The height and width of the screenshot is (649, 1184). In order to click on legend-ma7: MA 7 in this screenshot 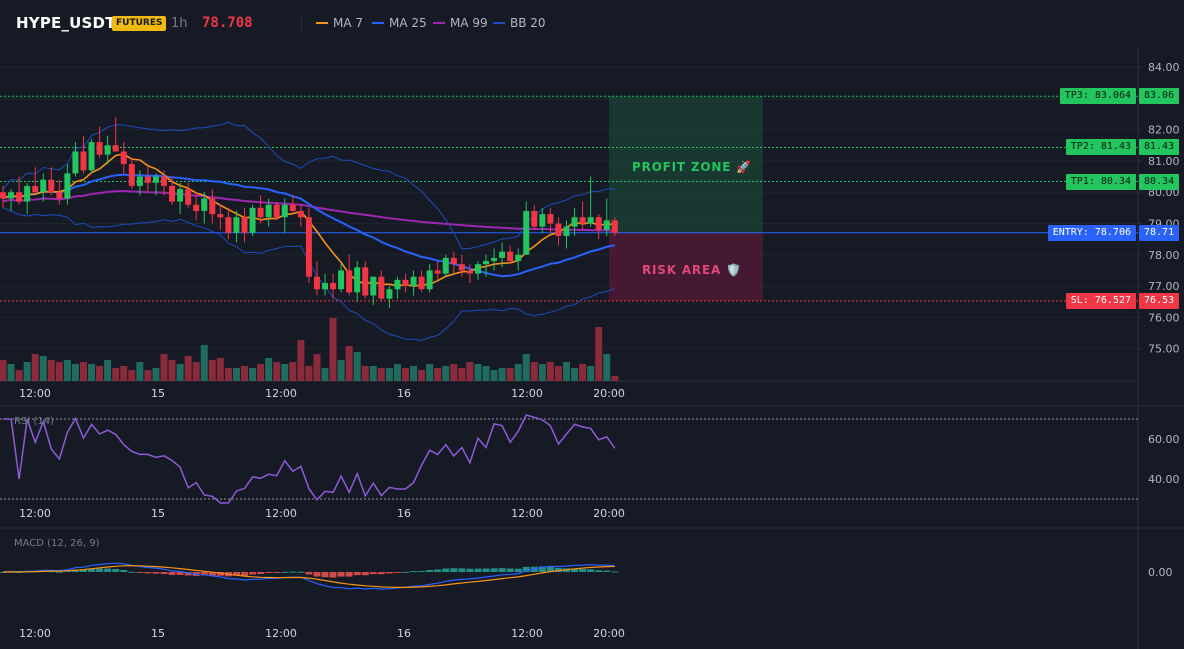, I will do `click(339, 23)`.